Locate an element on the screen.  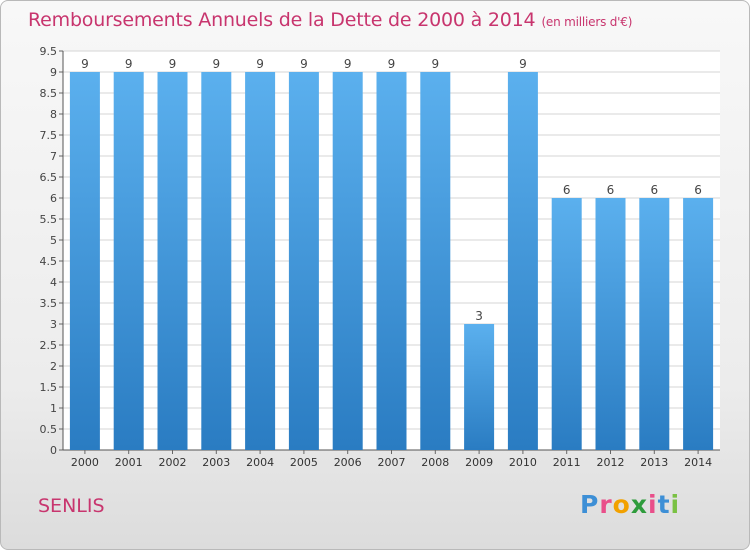
x-tick-label: 2003 is located at coordinates (216, 462).